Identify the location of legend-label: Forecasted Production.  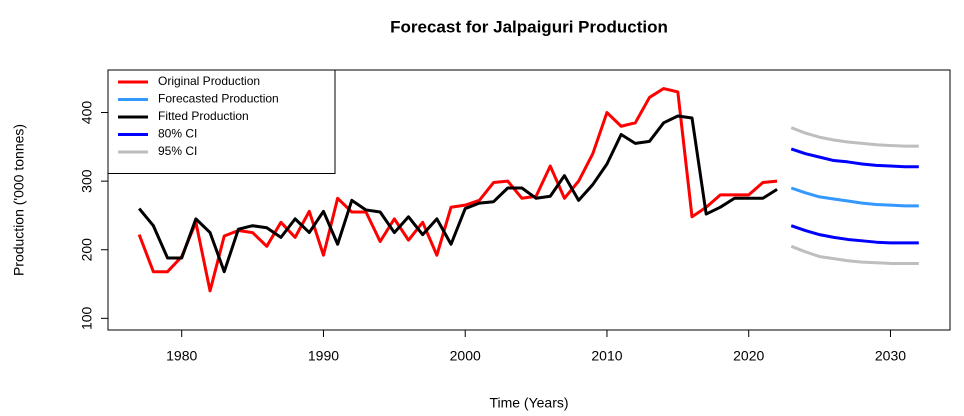
(218, 99).